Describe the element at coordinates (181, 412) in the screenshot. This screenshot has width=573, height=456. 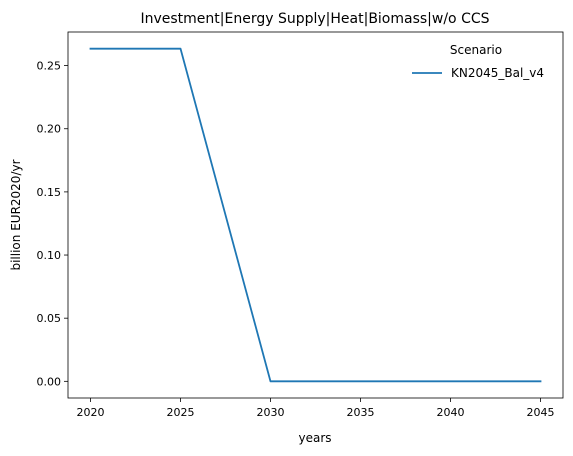
I see `x-tick-label-2025: 2025` at that location.